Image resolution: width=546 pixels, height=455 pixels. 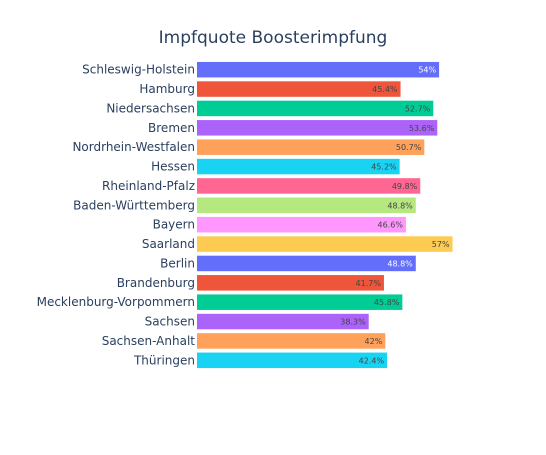 What do you see at coordinates (353, 322) in the screenshot?
I see `data-label: 38.3%` at bounding box center [353, 322].